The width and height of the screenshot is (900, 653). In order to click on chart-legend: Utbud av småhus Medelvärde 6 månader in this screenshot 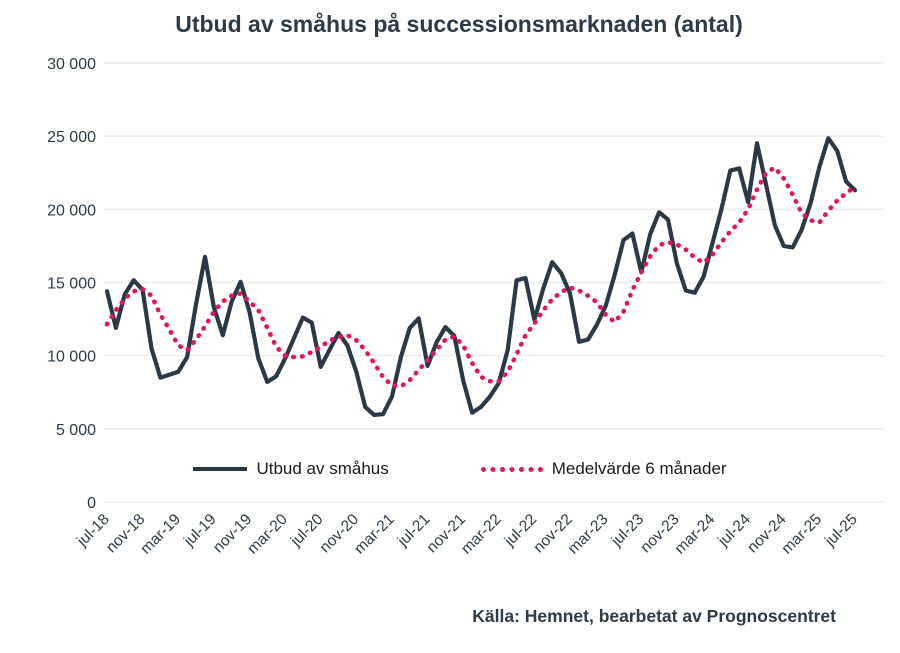, I will do `click(455, 469)`.